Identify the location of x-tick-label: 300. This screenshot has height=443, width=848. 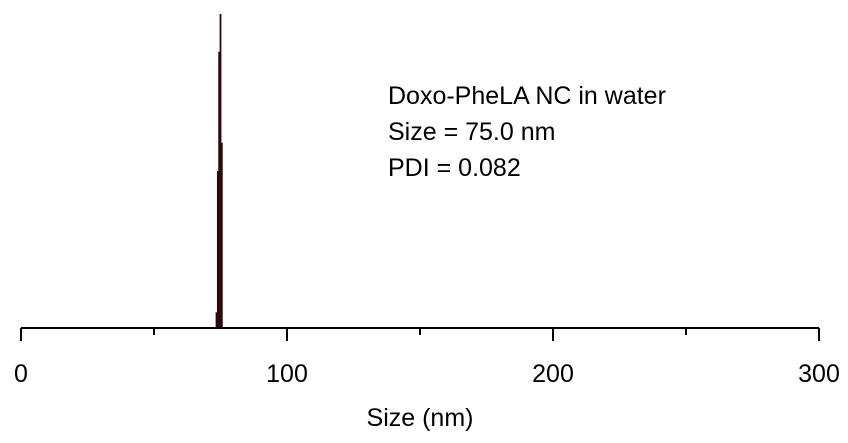
(819, 374).